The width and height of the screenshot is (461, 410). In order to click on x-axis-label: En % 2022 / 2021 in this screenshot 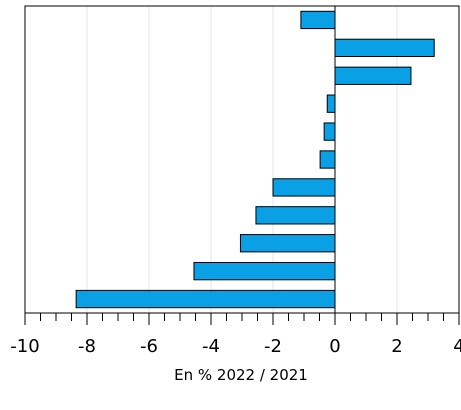, I will do `click(241, 375)`.